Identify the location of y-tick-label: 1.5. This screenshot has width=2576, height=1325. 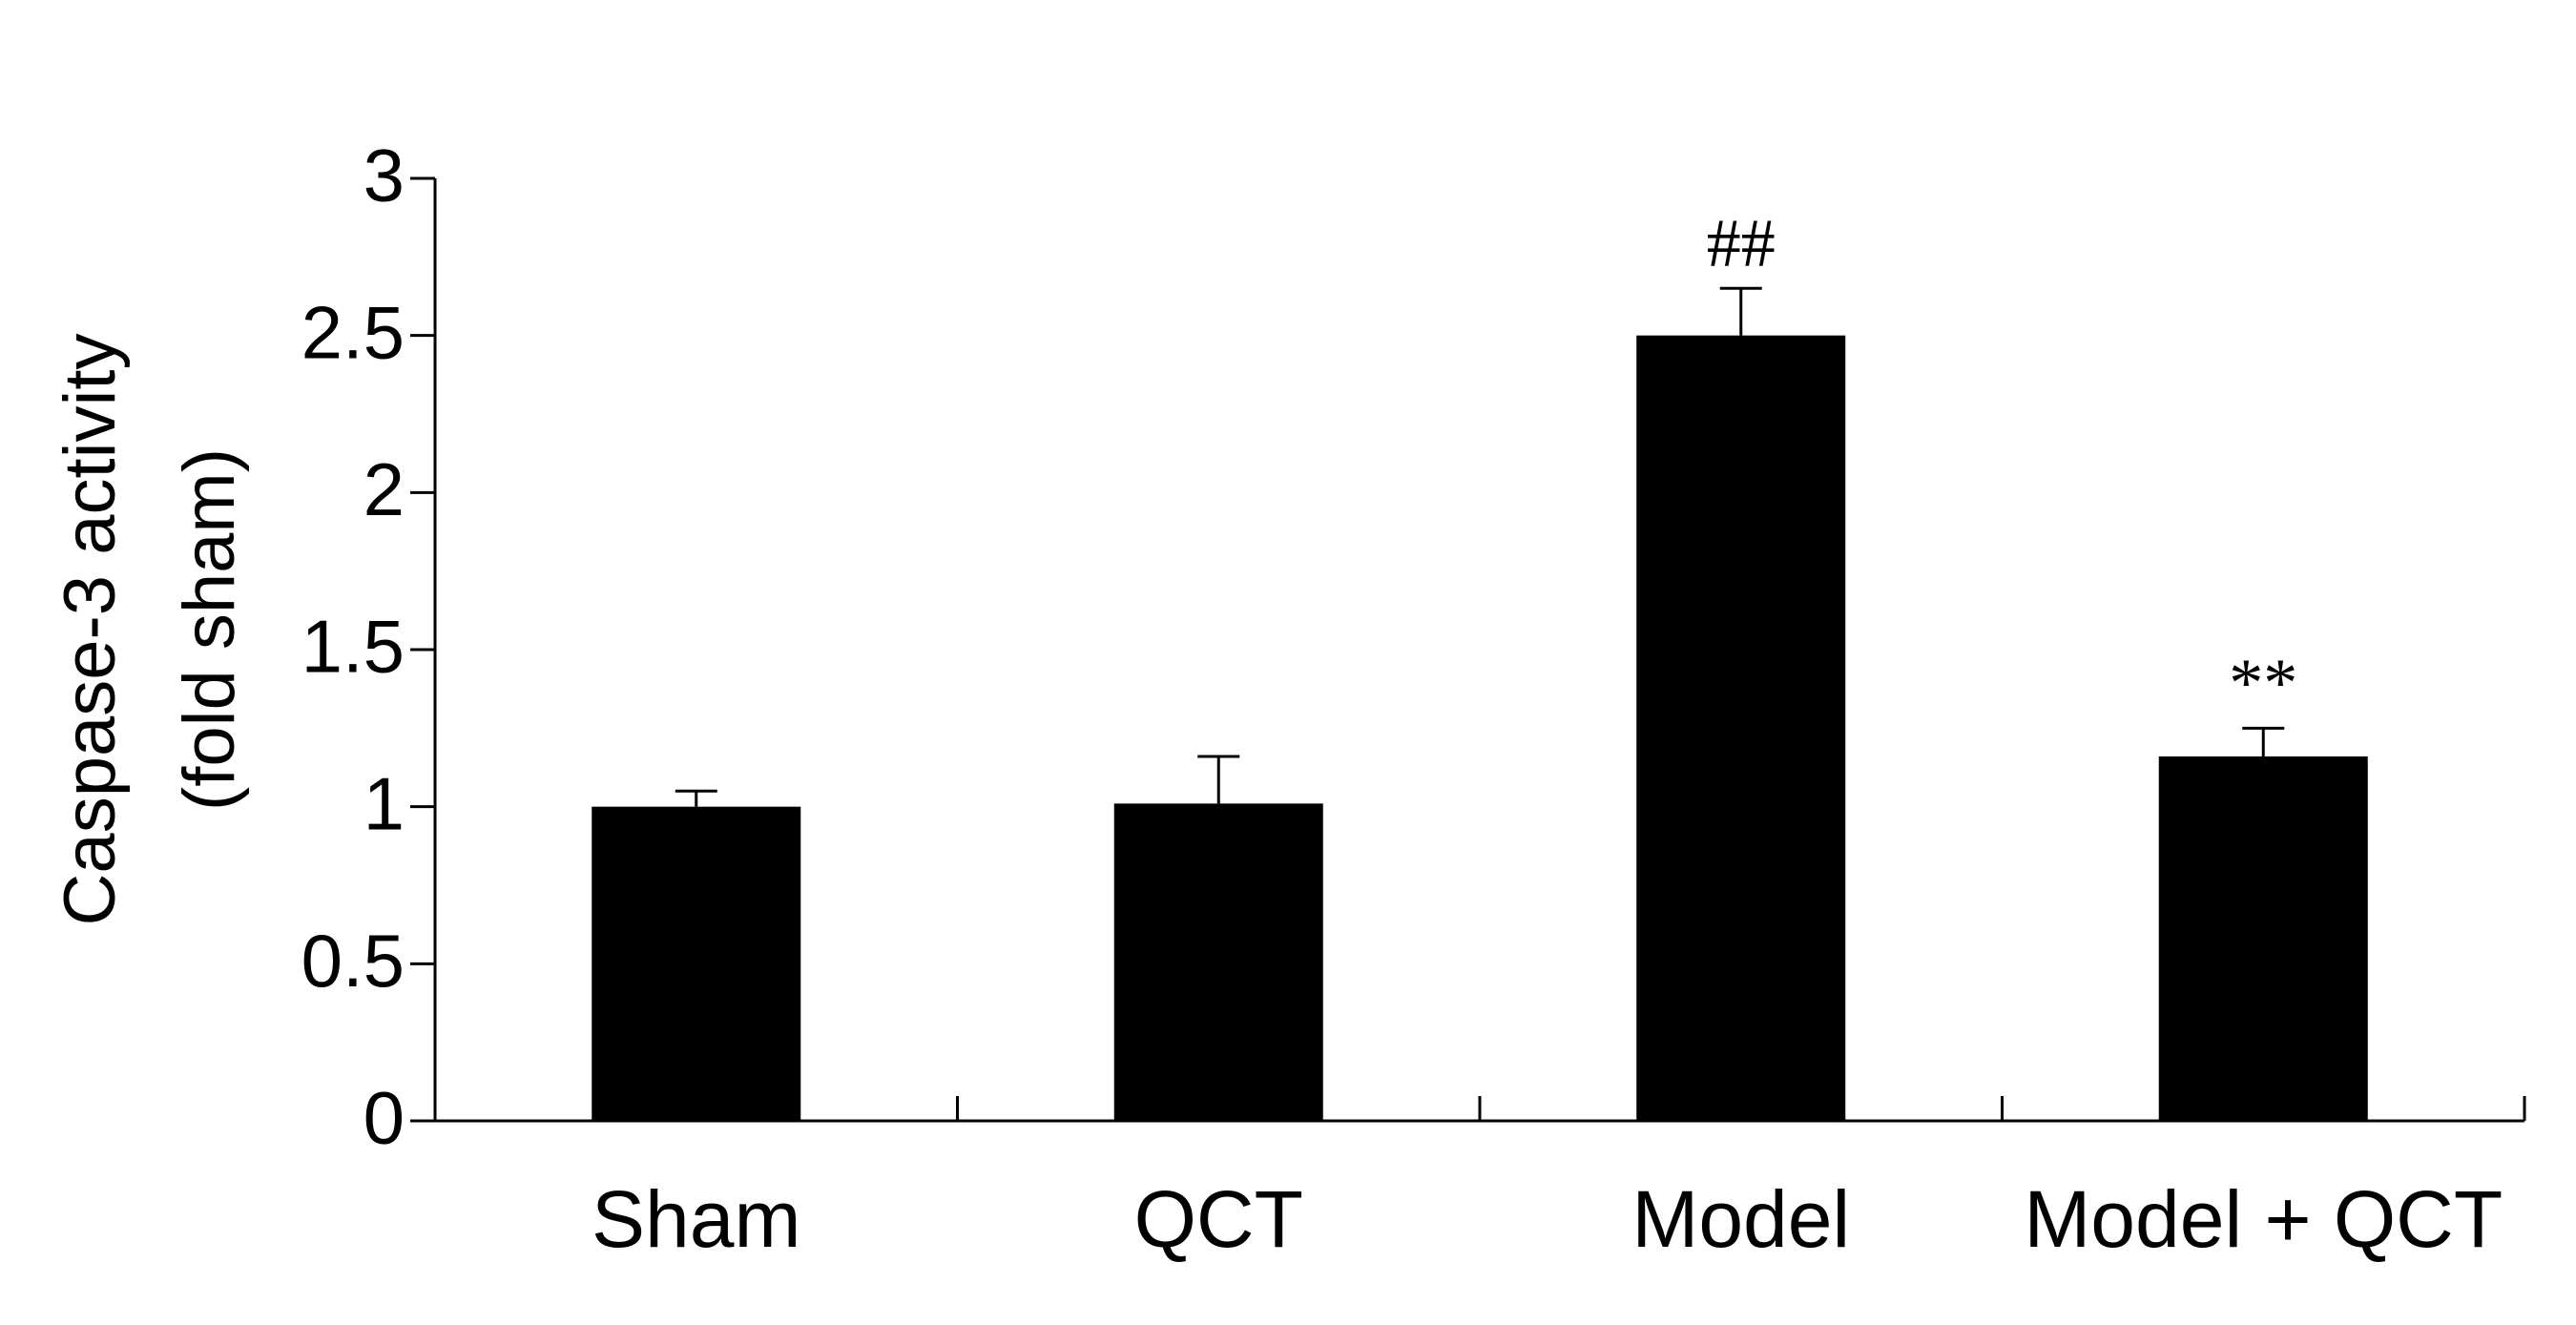
(353, 647).